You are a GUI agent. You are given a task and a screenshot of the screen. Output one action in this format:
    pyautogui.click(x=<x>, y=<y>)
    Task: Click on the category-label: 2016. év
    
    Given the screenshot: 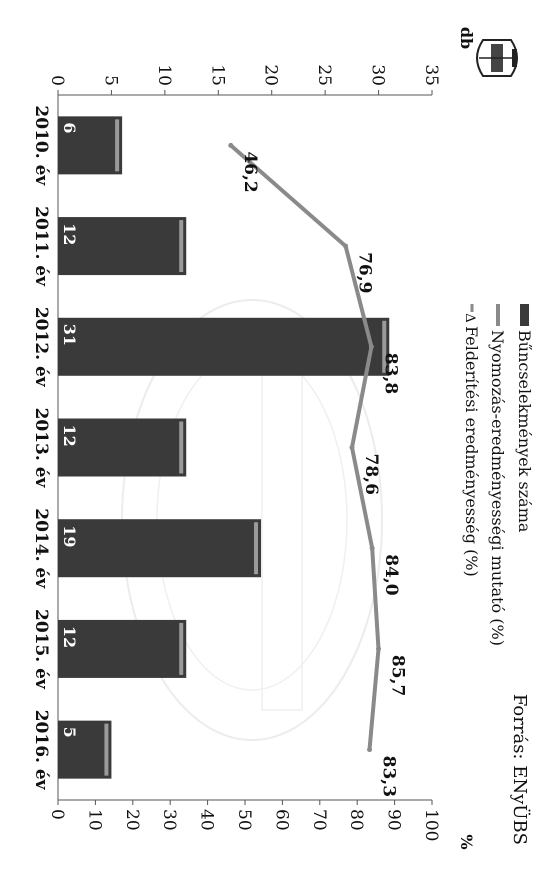 What is the action you would take?
    pyautogui.click(x=41, y=750)
    